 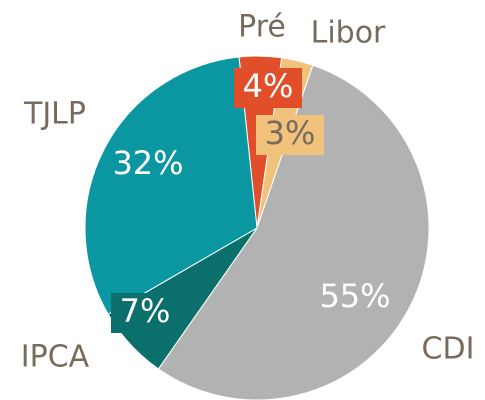 What do you see at coordinates (448, 349) in the screenshot?
I see `category-label: CDI` at bounding box center [448, 349].